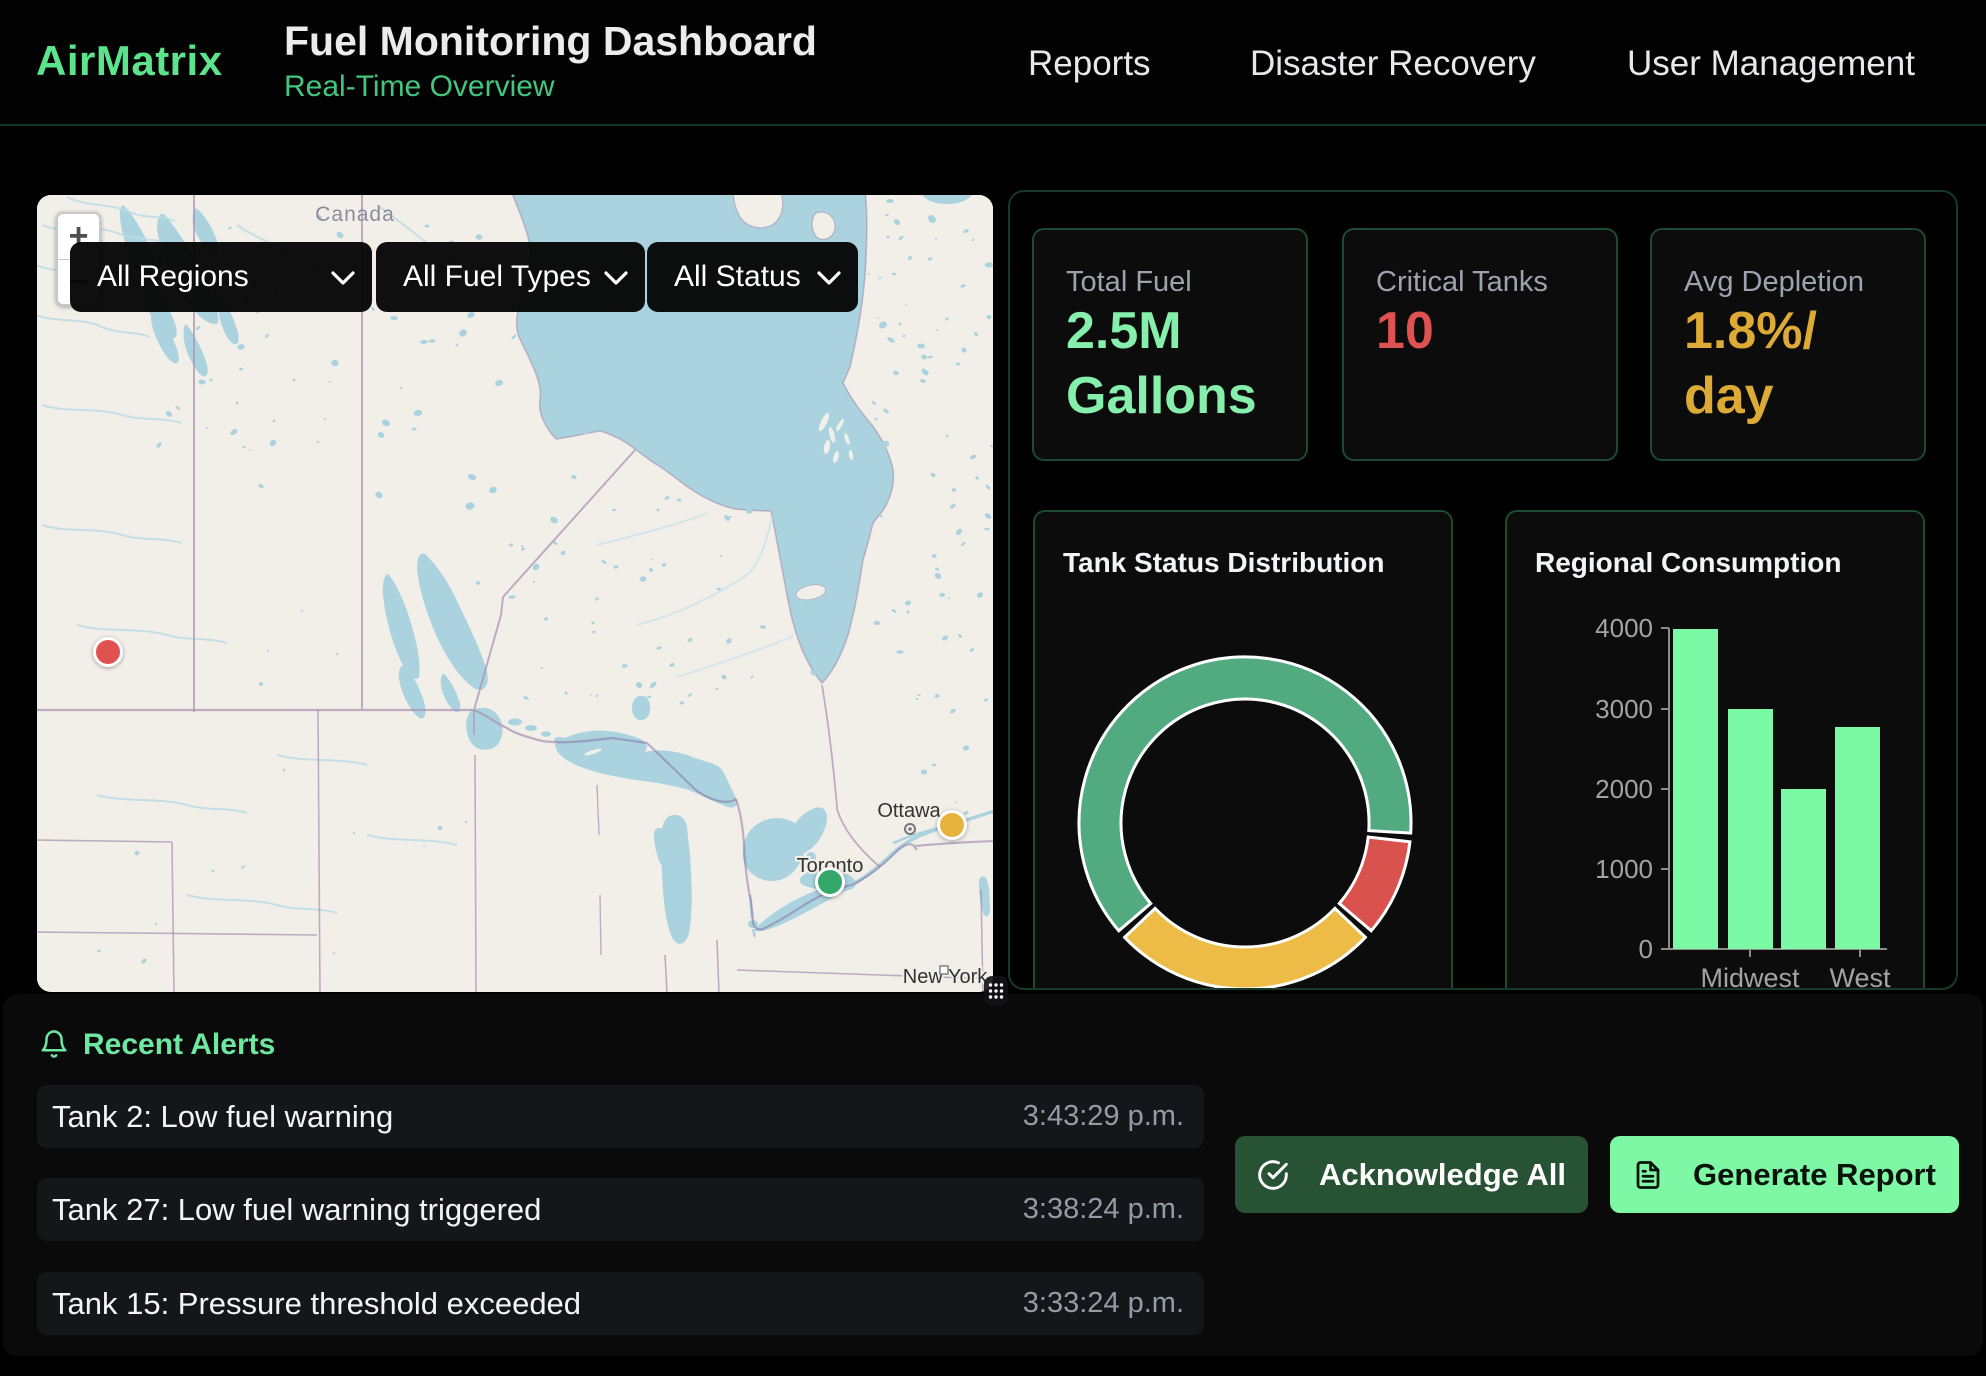 The image size is (1986, 1376). What do you see at coordinates (830, 866) in the screenshot?
I see `svg-text: Toronto` at bounding box center [830, 866].